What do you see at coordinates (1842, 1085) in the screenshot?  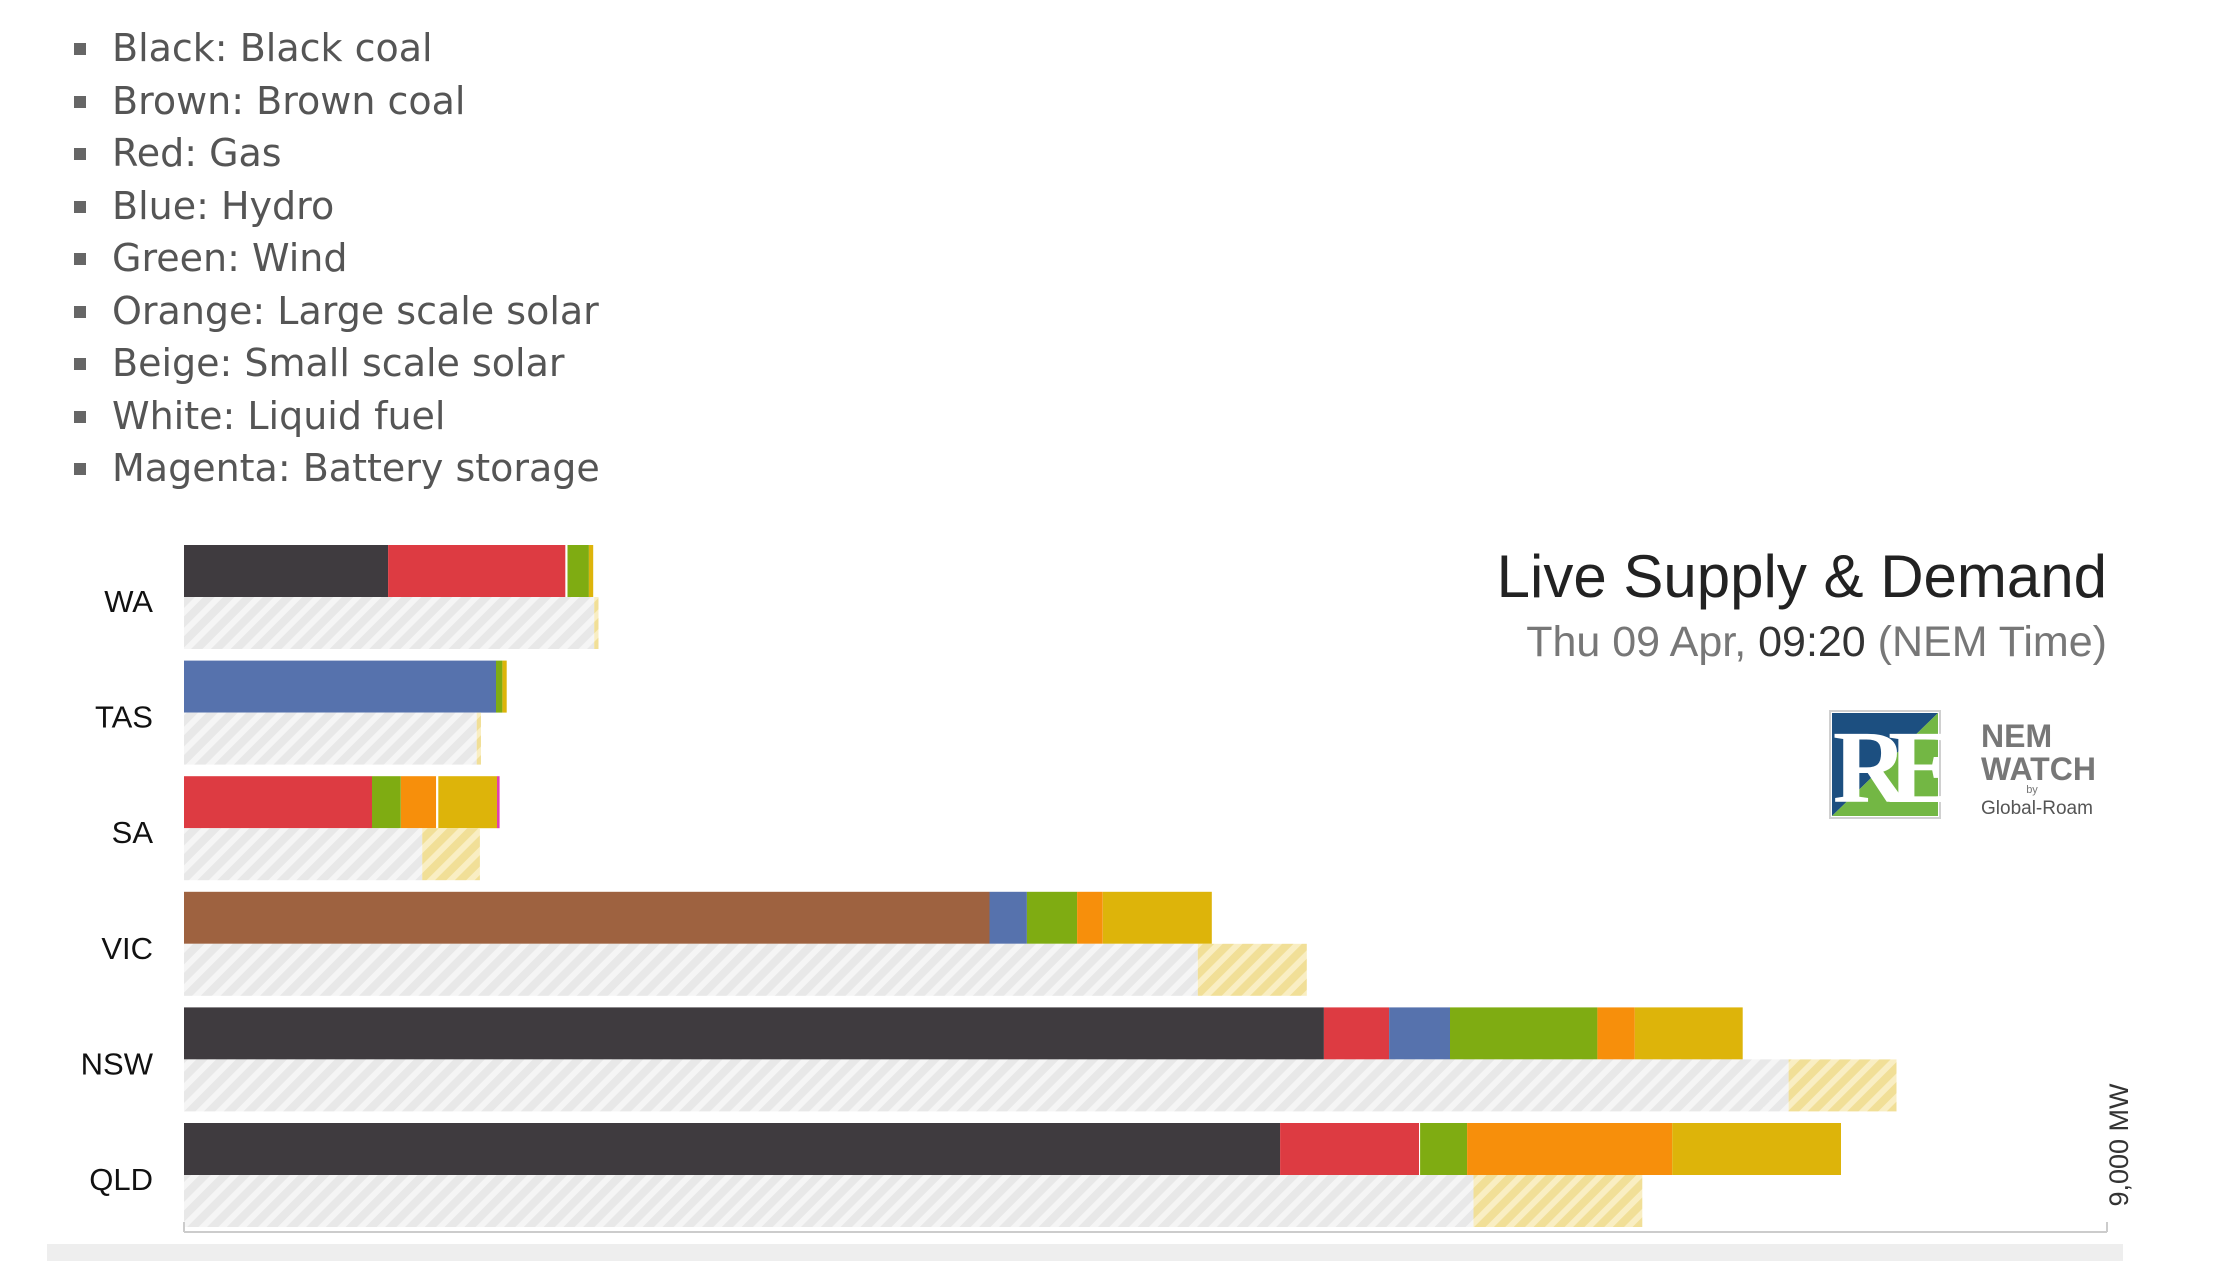 I see `demand-rooftop-bar-nsw` at bounding box center [1842, 1085].